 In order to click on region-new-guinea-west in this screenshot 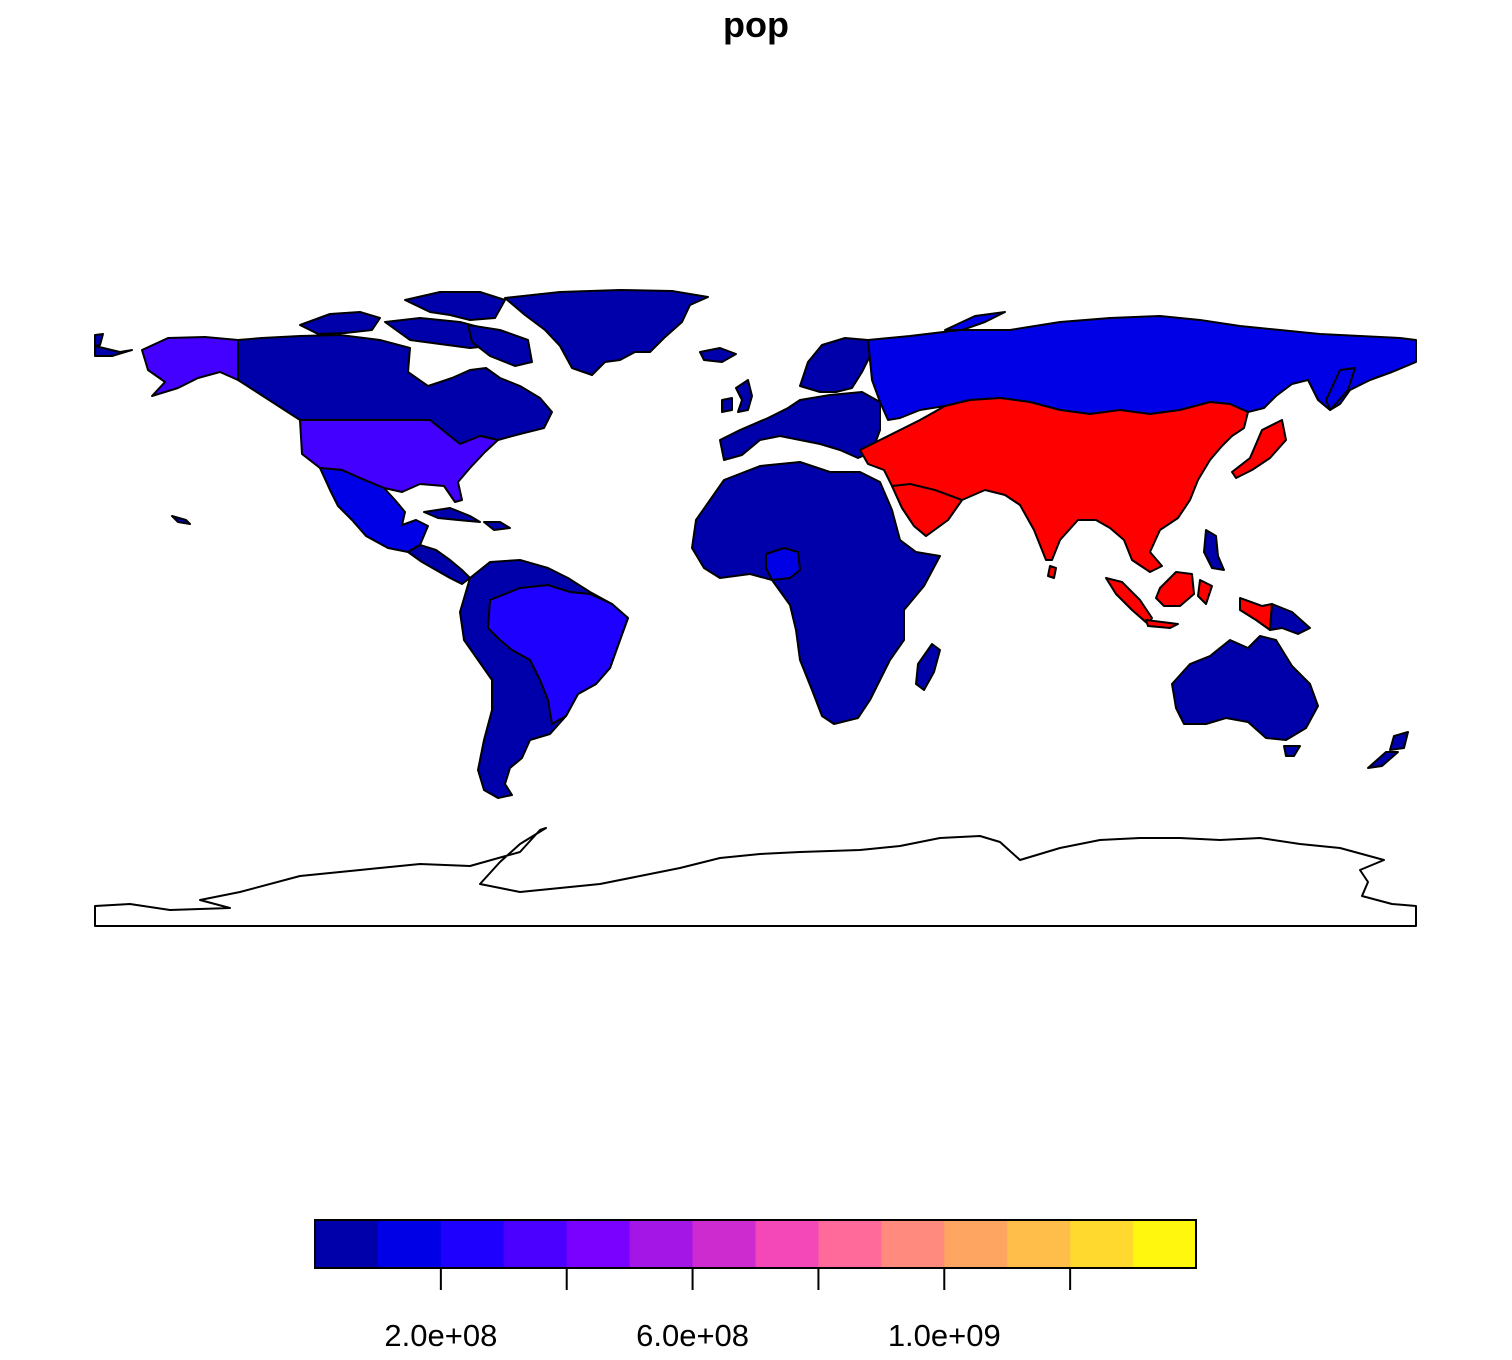, I will do `click(1256, 614)`.